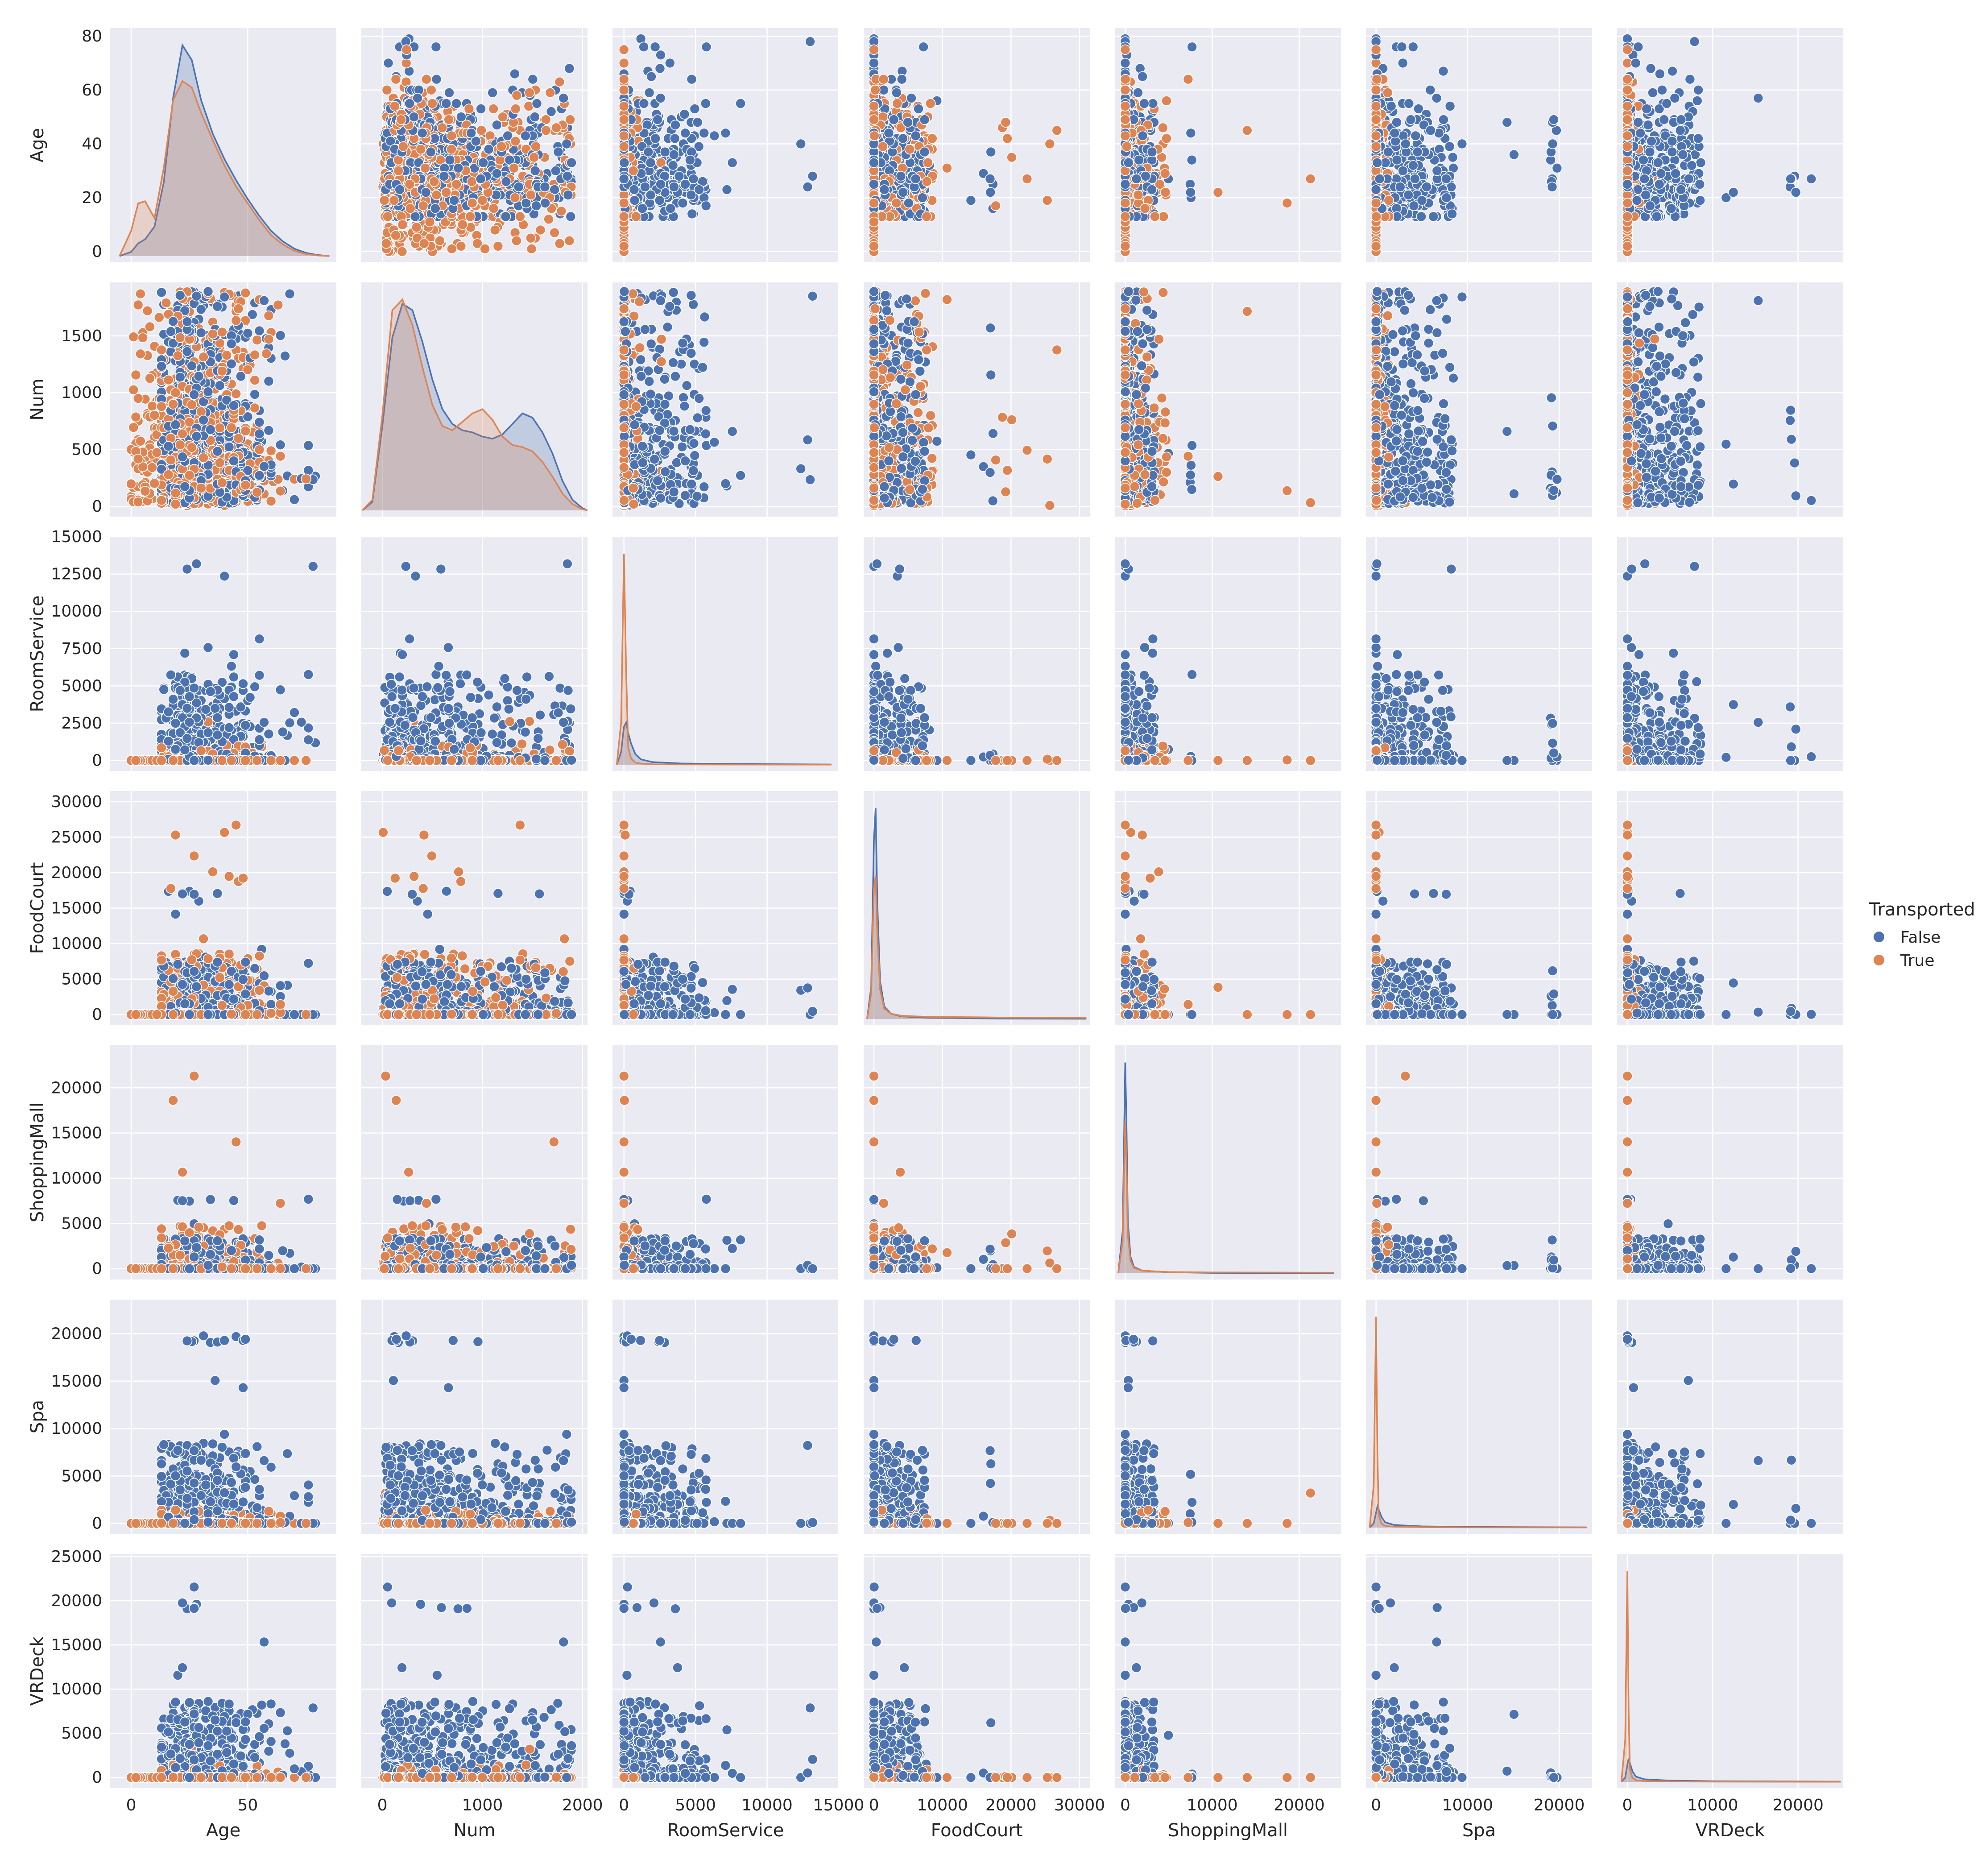 The width and height of the screenshot is (1982, 1876). What do you see at coordinates (92, 198) in the screenshot?
I see `y-tick-label: 20` at bounding box center [92, 198].